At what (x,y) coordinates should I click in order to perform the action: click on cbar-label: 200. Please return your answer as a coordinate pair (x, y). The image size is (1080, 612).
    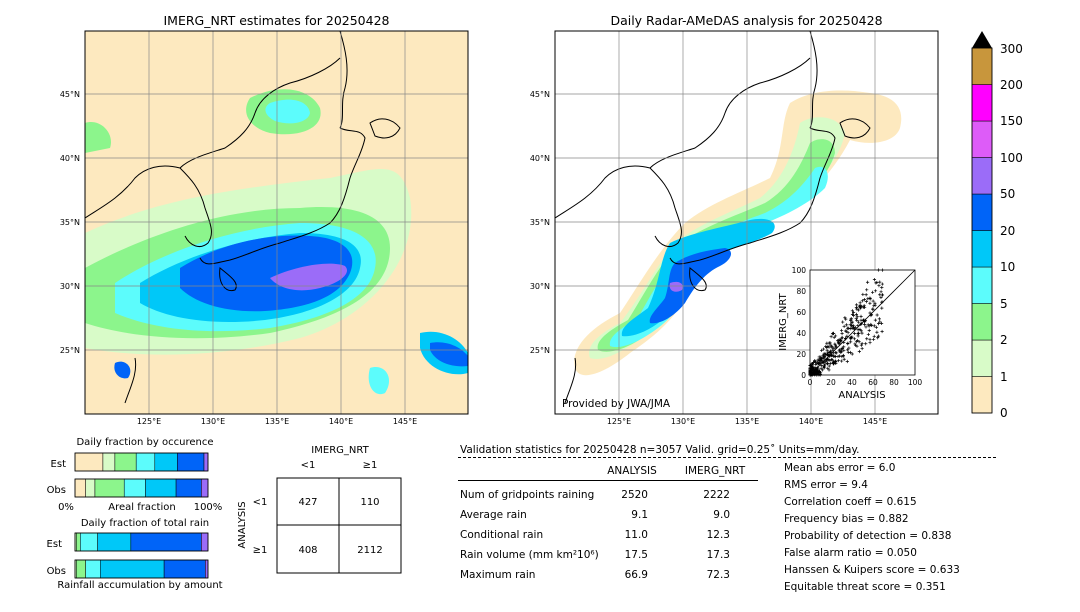
    Looking at the image, I should click on (1011, 85).